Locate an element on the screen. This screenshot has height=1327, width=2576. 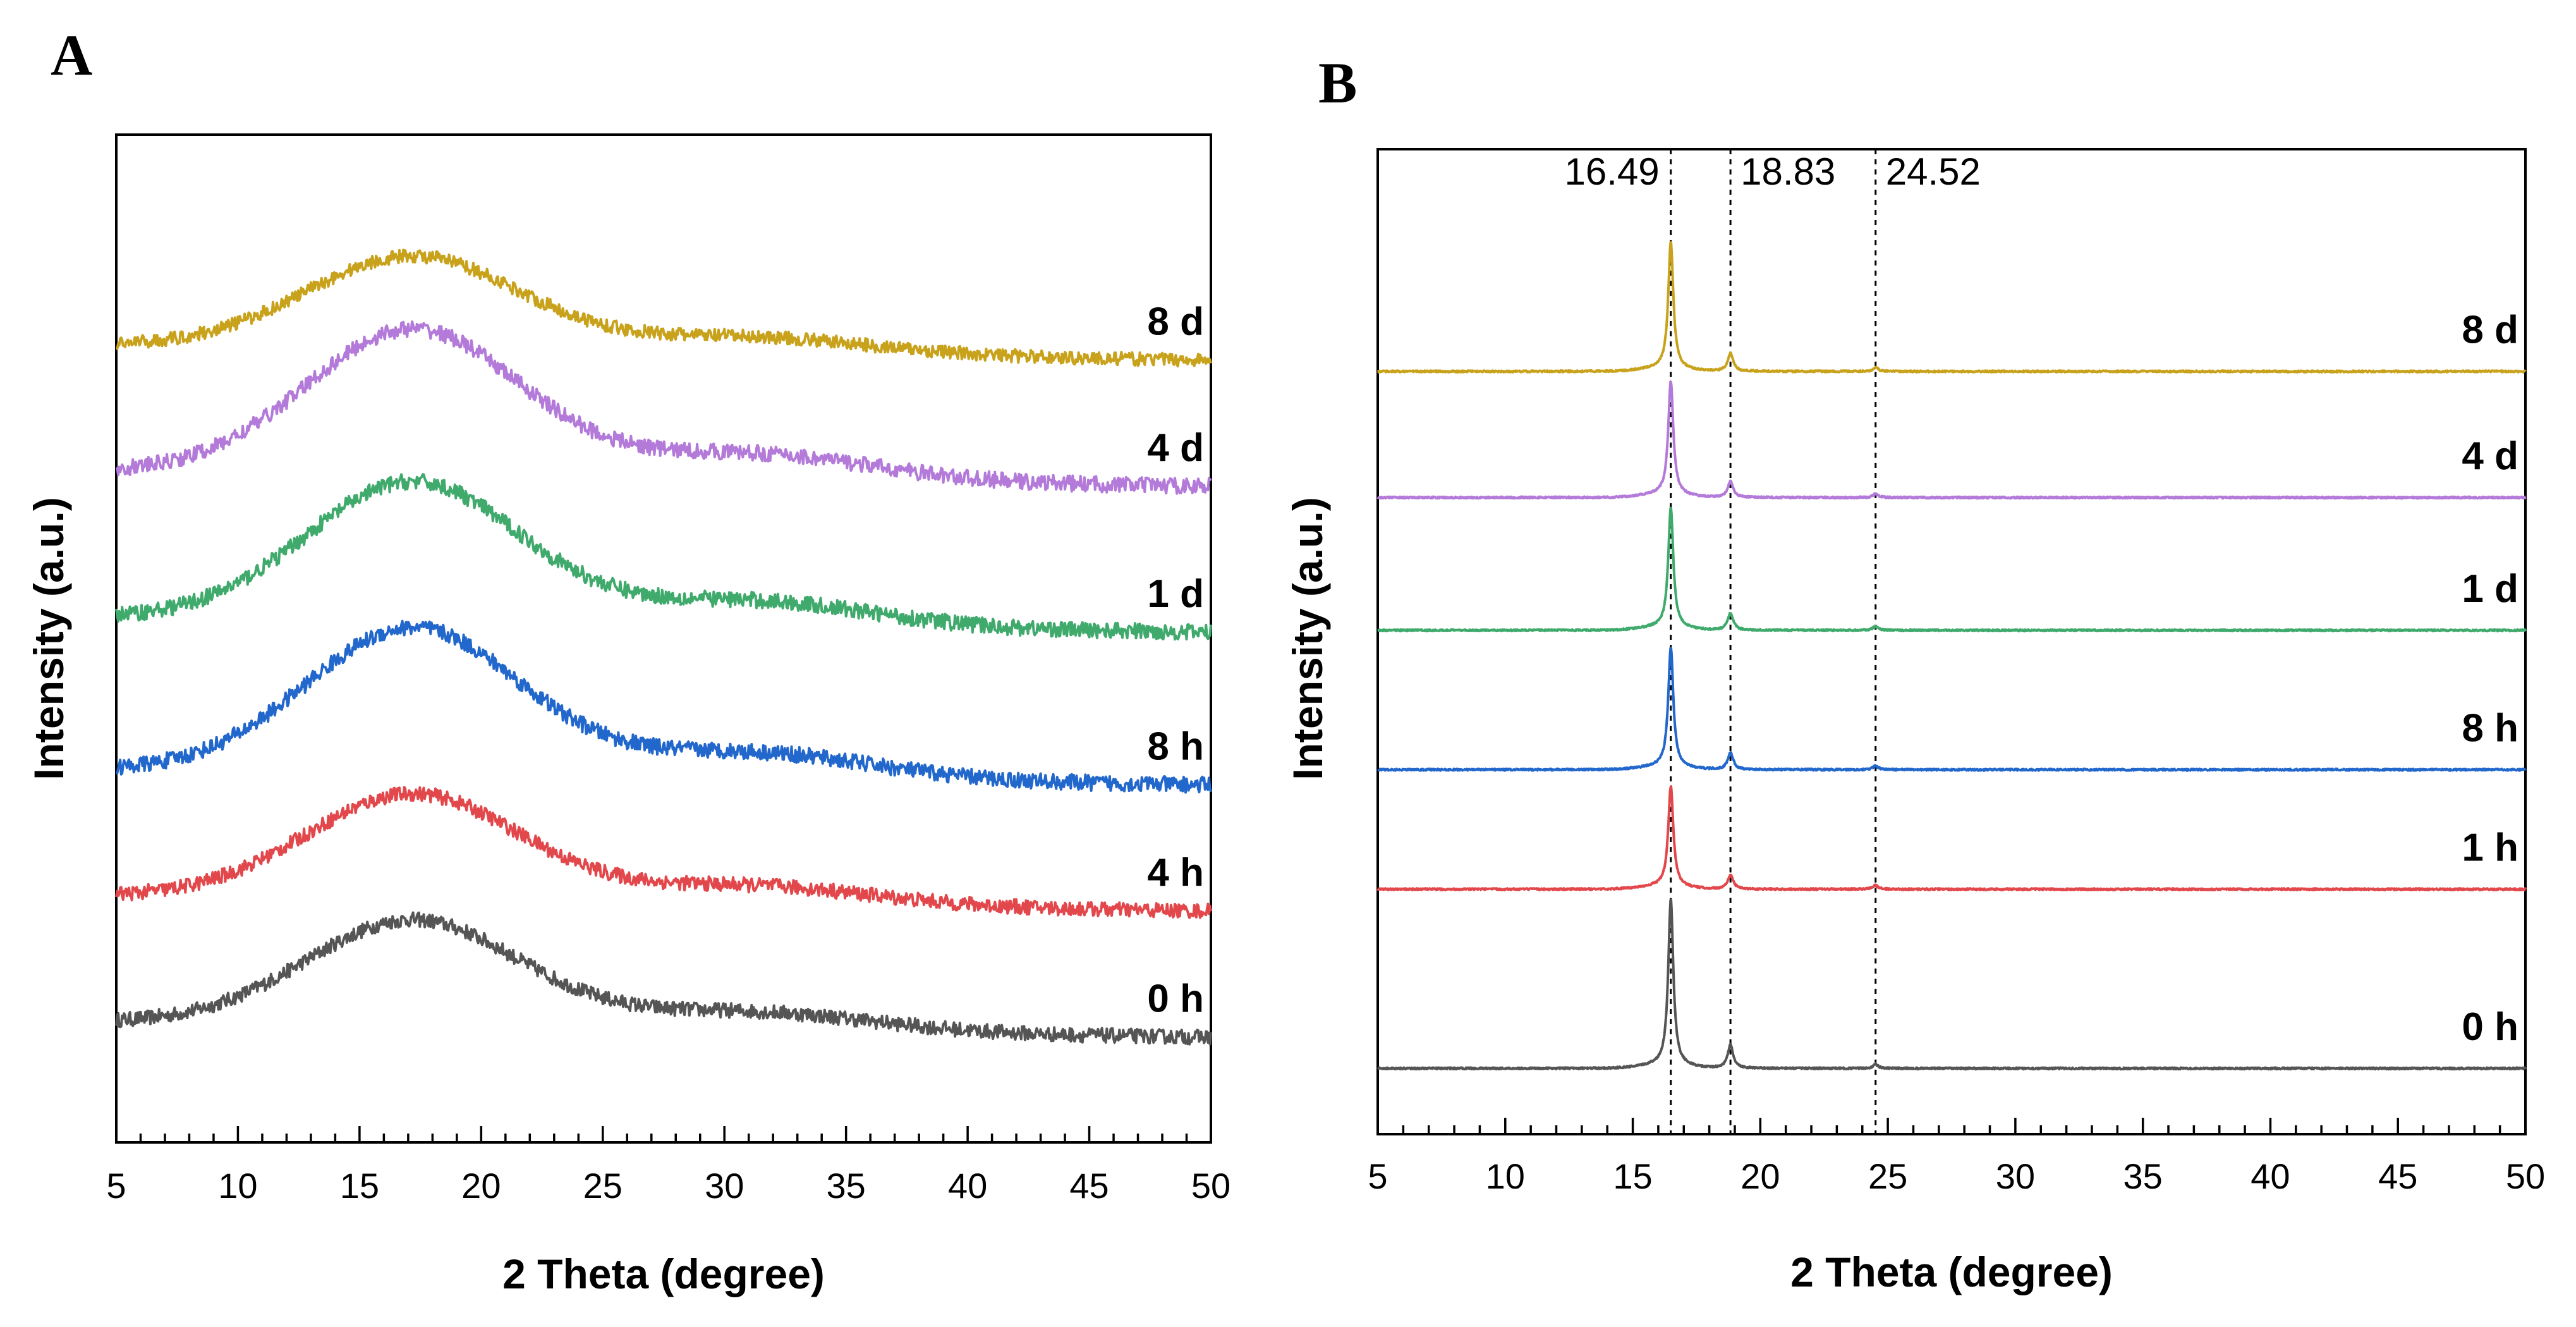
series-label-4-h: 4 h is located at coordinates (1175, 873).